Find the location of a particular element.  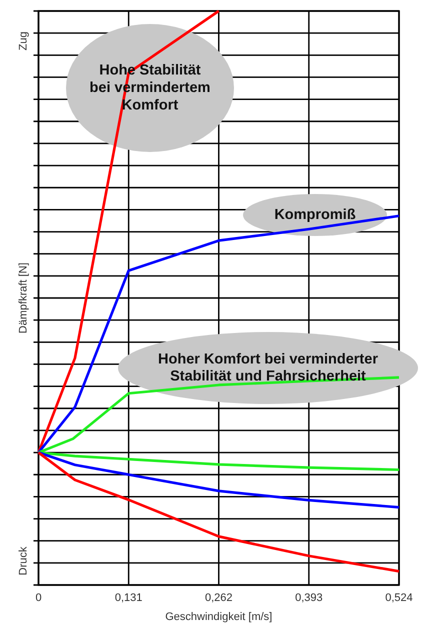

x-axis-title: Geschwindigkeit [m/s] is located at coordinates (218, 617).